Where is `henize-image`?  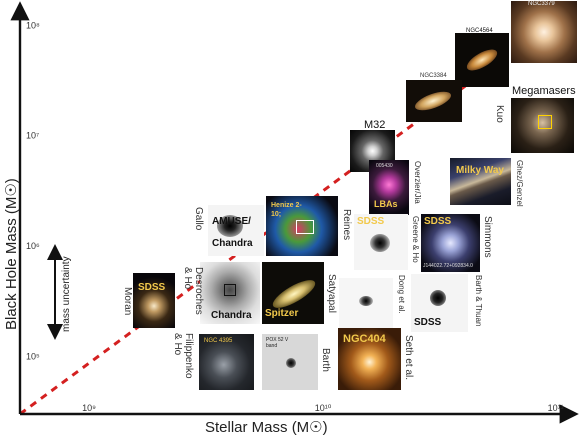 henize-image is located at coordinates (302, 226).